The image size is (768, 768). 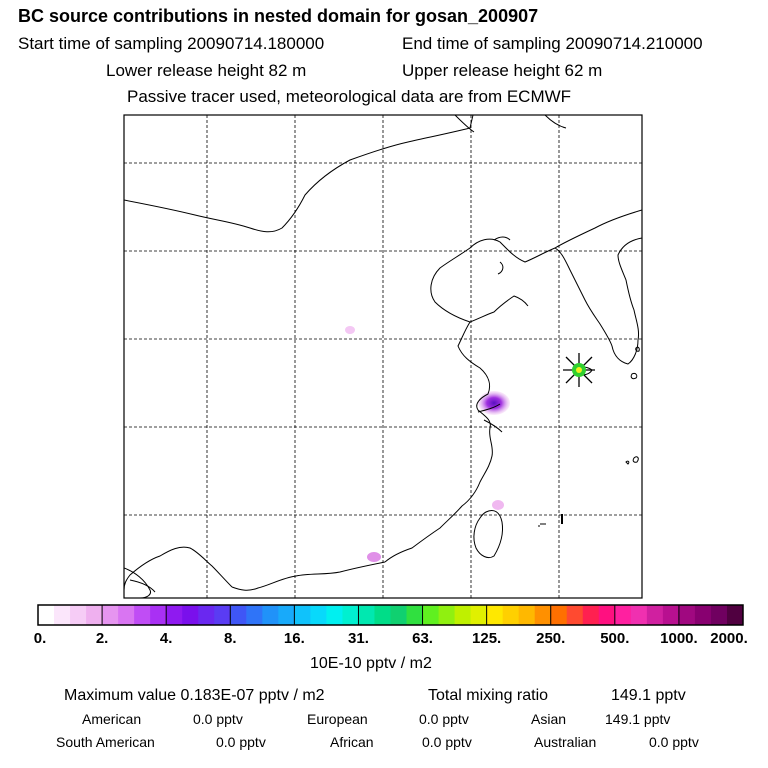 I want to click on total-mixing-value: 149.1 pptv, so click(x=648, y=695).